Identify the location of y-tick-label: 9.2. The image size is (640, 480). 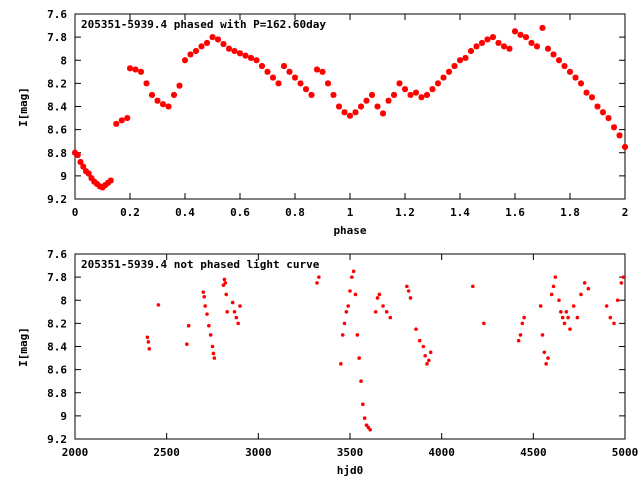
(57, 199).